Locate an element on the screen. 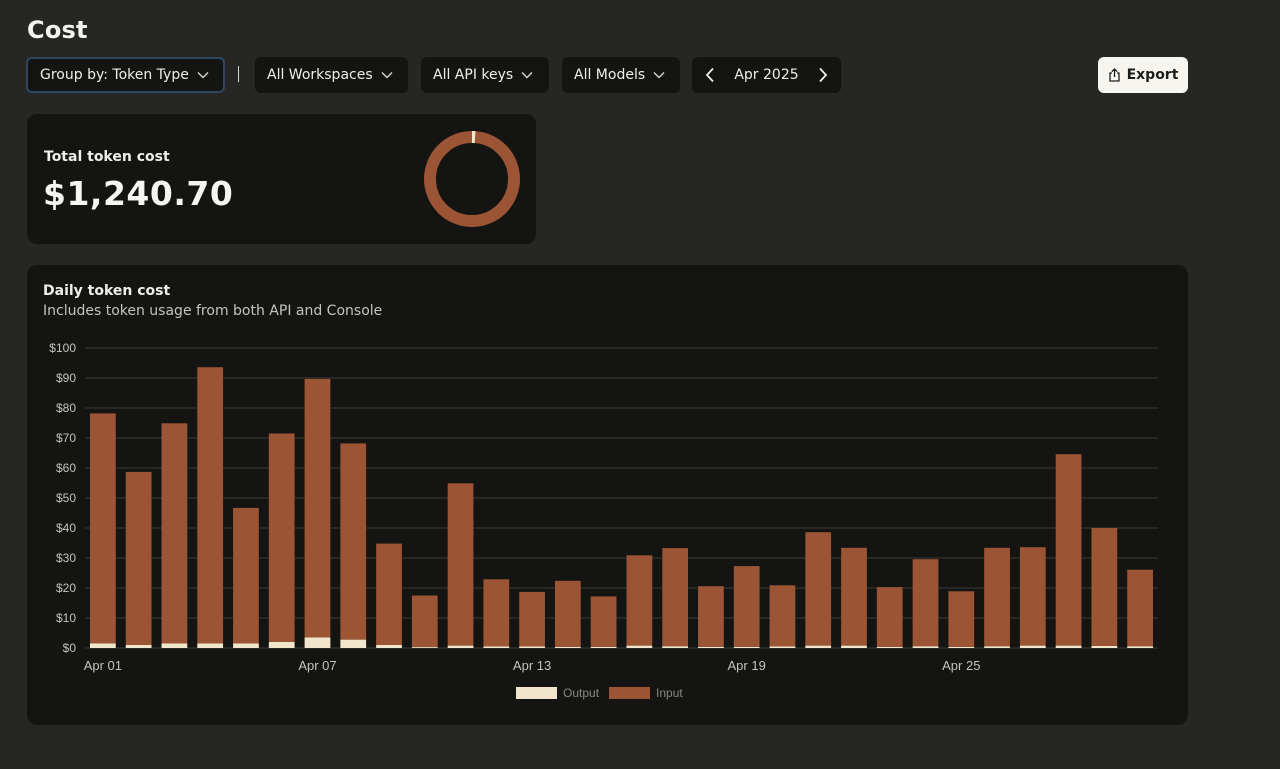  workspaces-label: All Workspaces is located at coordinates (320, 75).